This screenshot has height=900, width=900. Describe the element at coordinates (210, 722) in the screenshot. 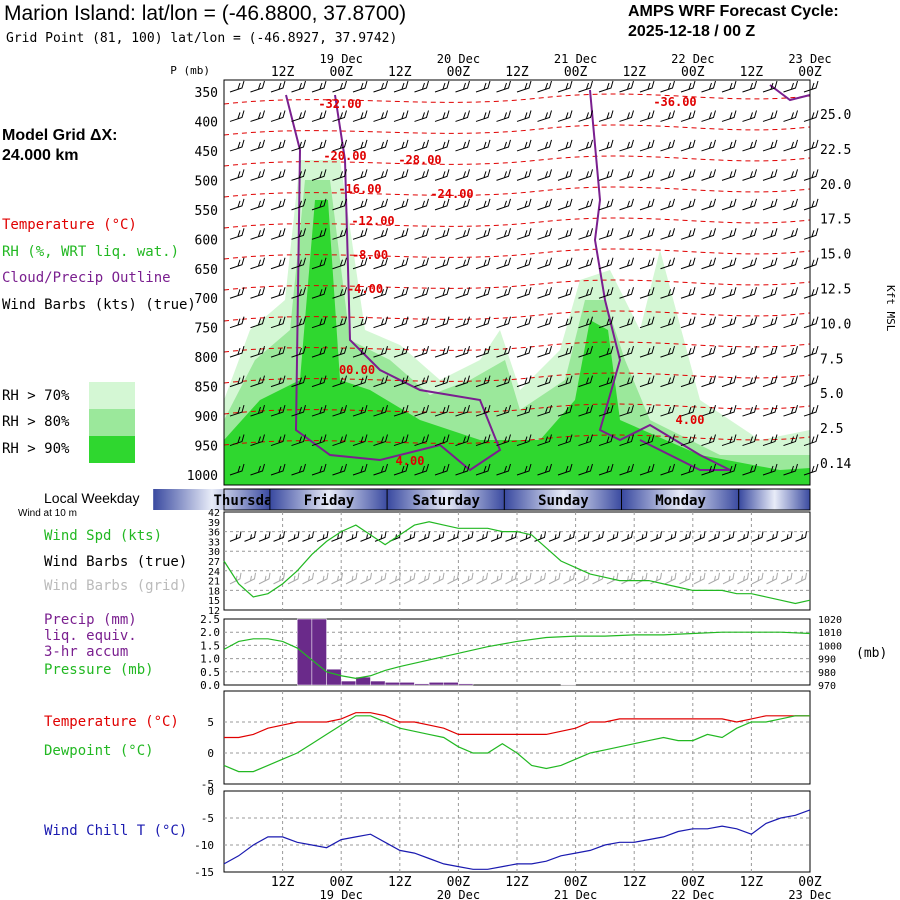

I see `temperature-tick-label: 5` at that location.